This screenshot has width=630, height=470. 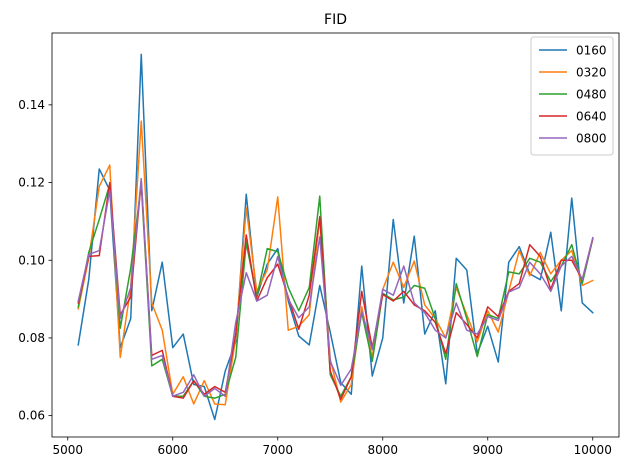 What do you see at coordinates (172, 450) in the screenshot?
I see `x-tick-label: 6000` at bounding box center [172, 450].